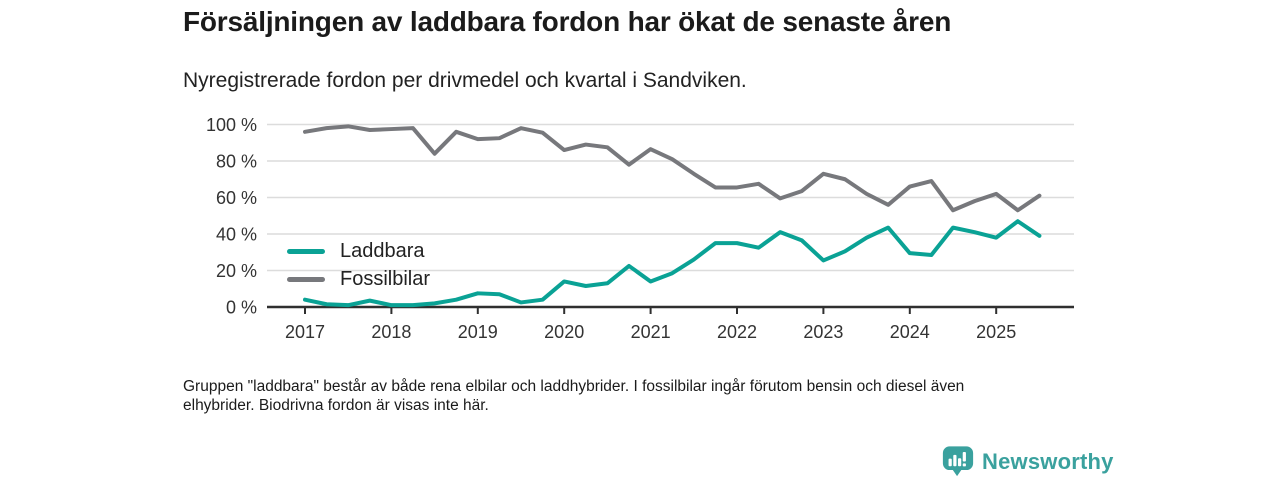  I want to click on y-tick-label: 80 %, so click(236, 162).